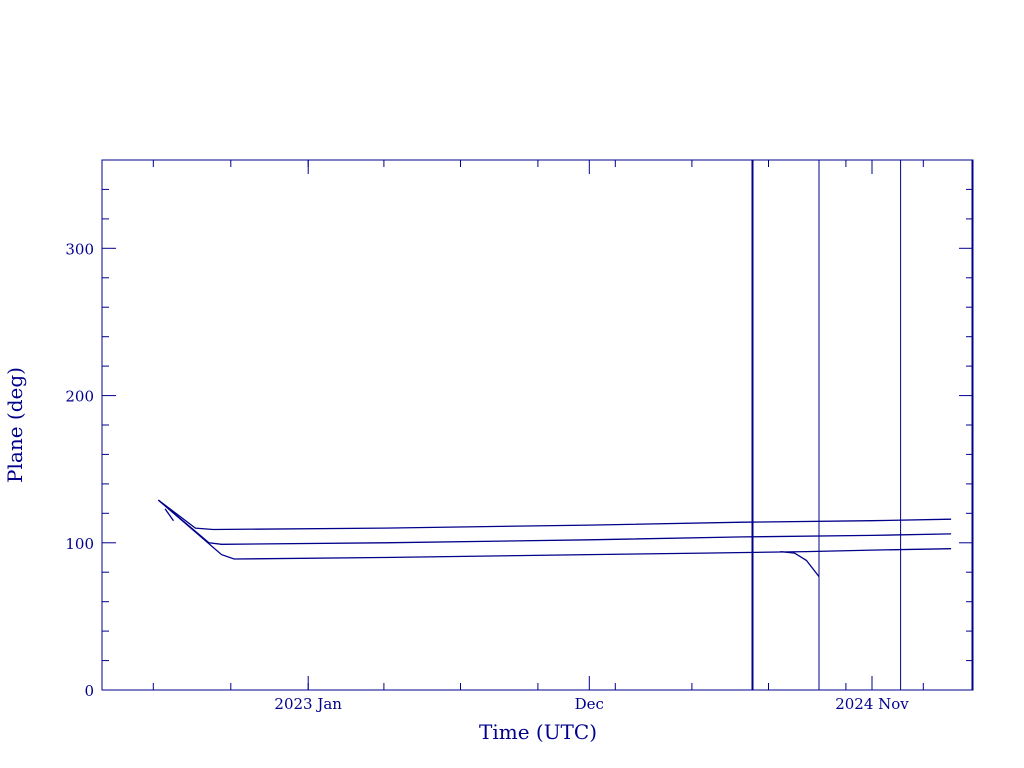 The height and width of the screenshot is (768, 1024). I want to click on y-axis-title: Plane (deg), so click(15, 425).